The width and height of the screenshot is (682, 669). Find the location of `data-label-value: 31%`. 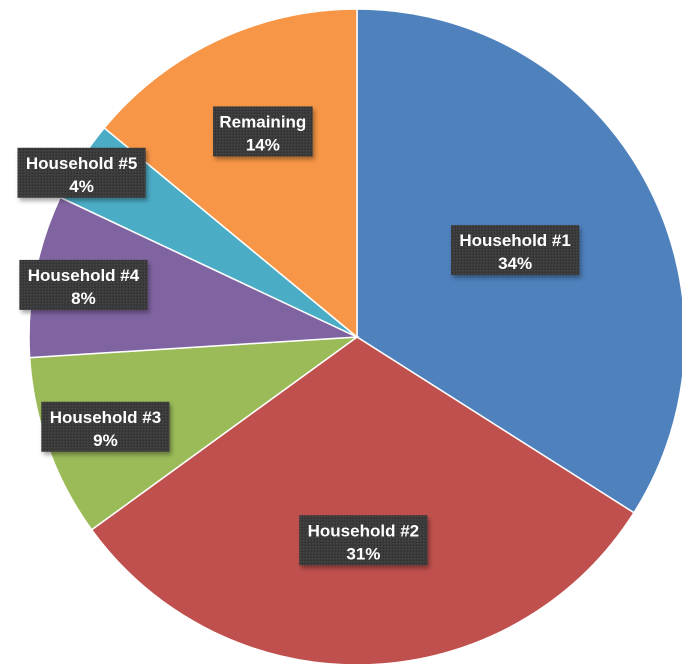

data-label-value: 31% is located at coordinates (363, 553).